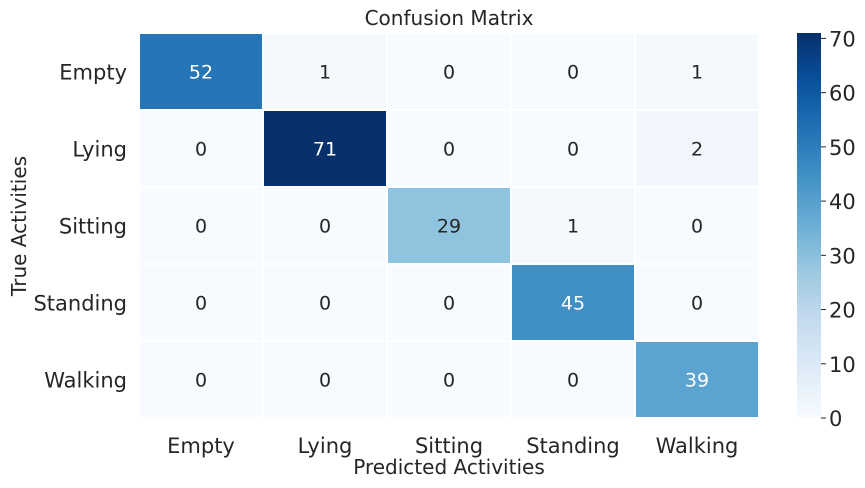 This screenshot has height=488, width=865. I want to click on colorbar-ticks: 0 10 20 30 40 50 60 70, so click(838, 229).